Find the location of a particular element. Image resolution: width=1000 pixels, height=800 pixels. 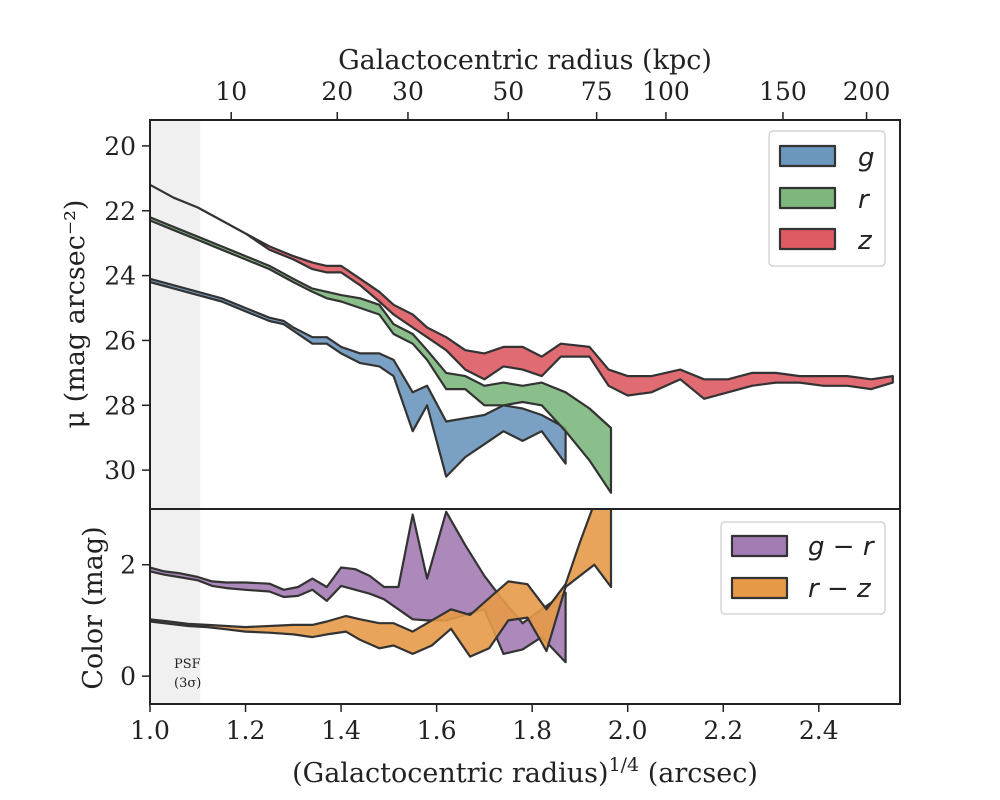

y-tick-label: 26 is located at coordinates (120, 340).